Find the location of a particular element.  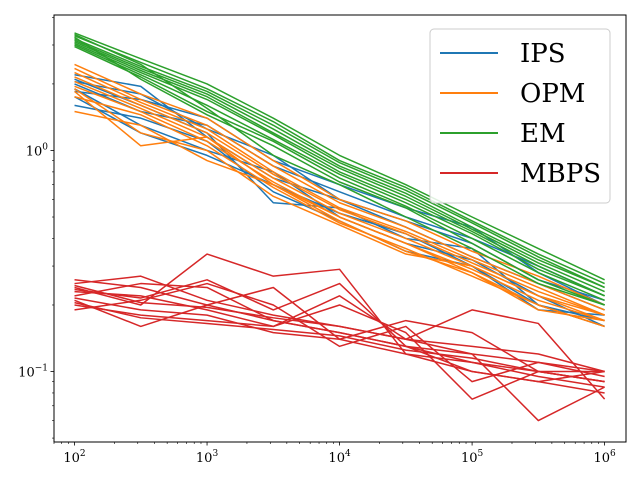

legend-label-ips: IPS is located at coordinates (543, 54).